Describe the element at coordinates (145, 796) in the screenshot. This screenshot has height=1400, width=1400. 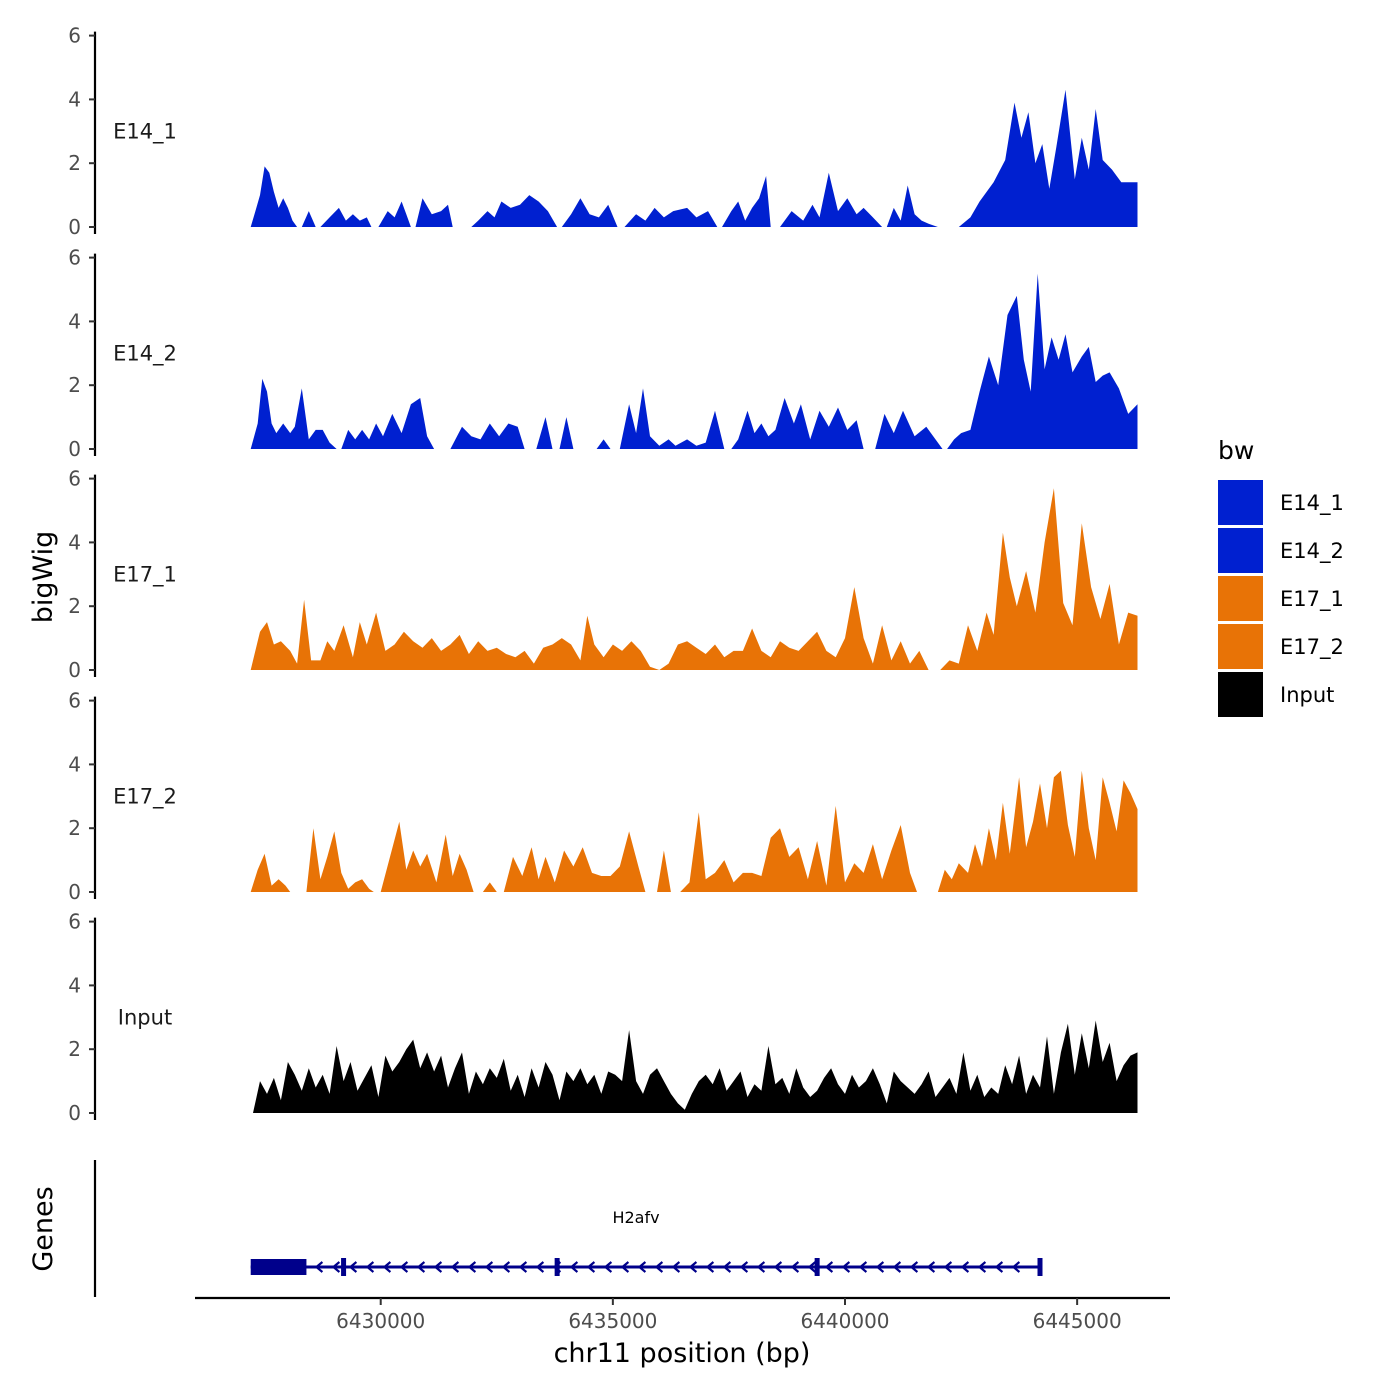
I see `track-label: E17_2` at that location.